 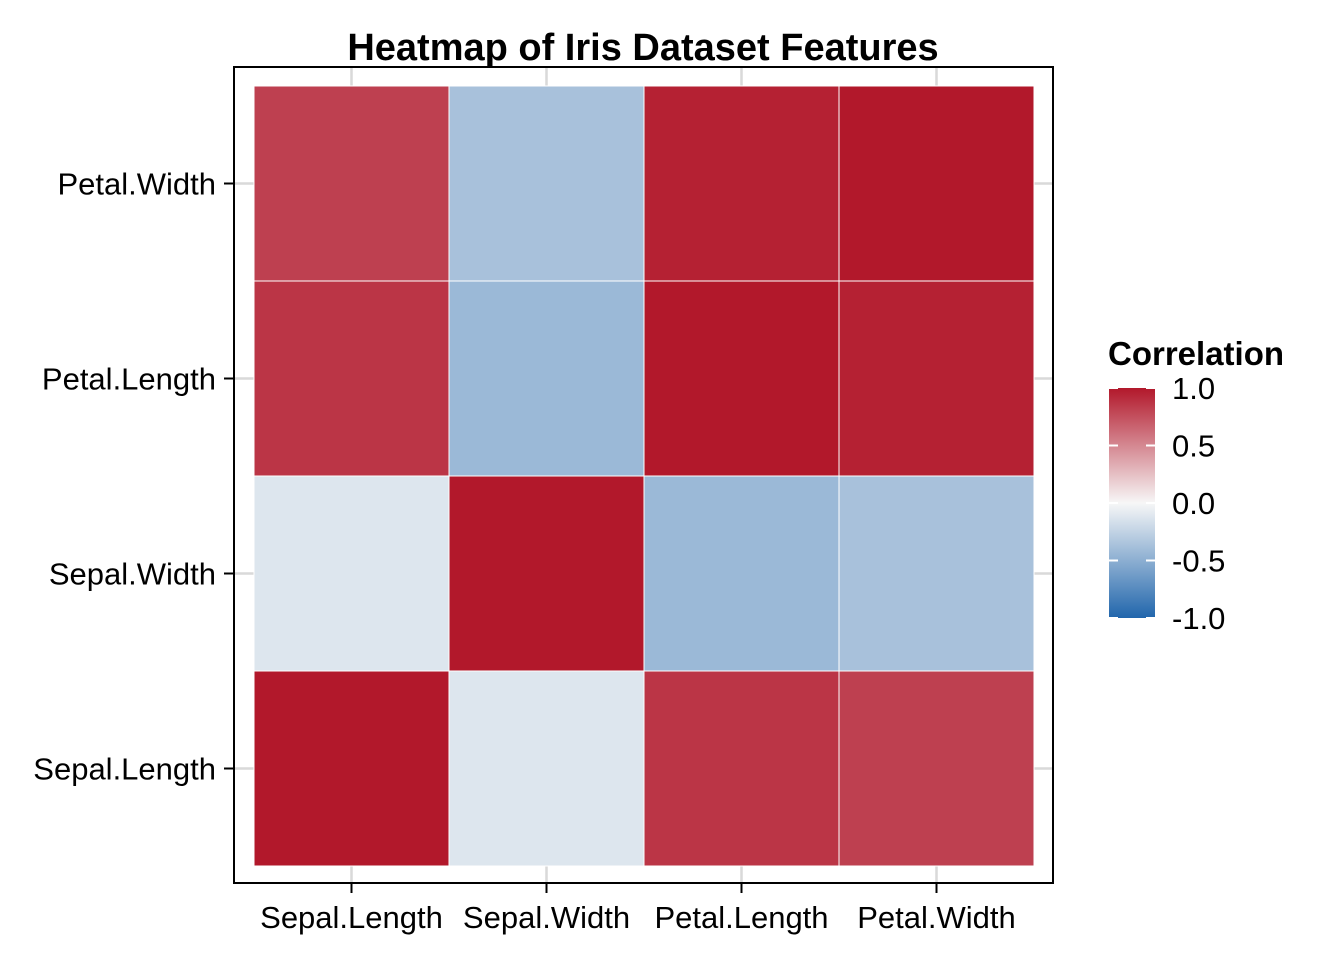 I want to click on y-tick-label: Sepal.Width, so click(x=132, y=574).